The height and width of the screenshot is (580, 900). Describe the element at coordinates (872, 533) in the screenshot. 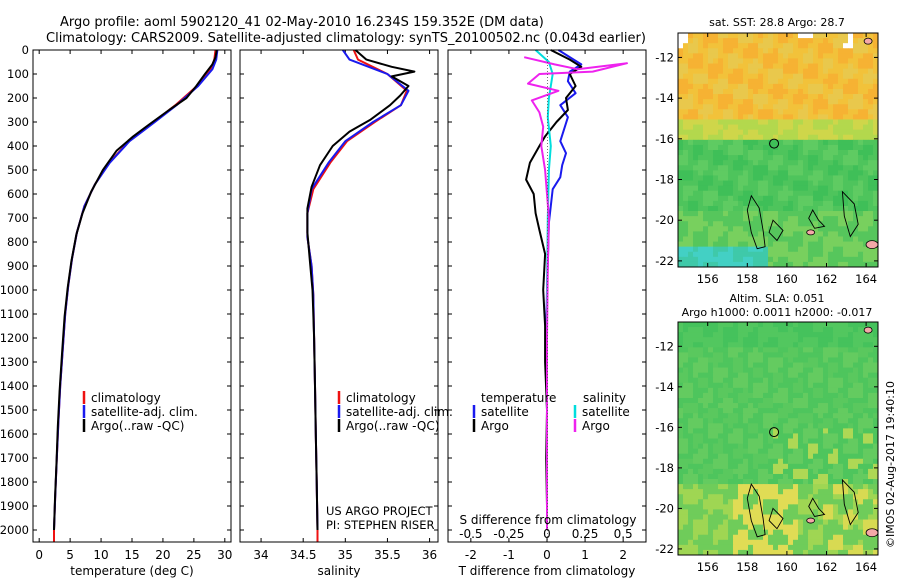

I see `land-shape` at that location.